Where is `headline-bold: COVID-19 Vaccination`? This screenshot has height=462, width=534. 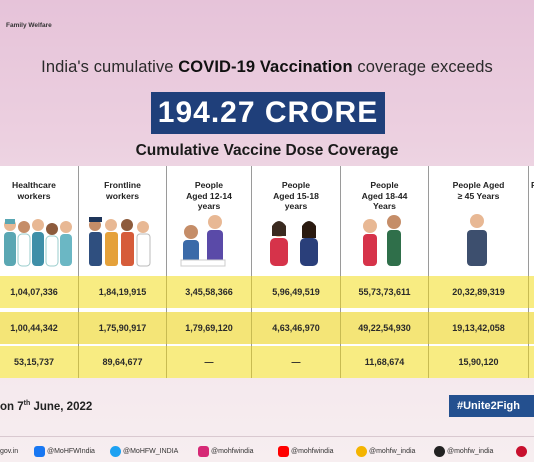 headline-bold: COVID-19 Vaccination is located at coordinates (265, 67).